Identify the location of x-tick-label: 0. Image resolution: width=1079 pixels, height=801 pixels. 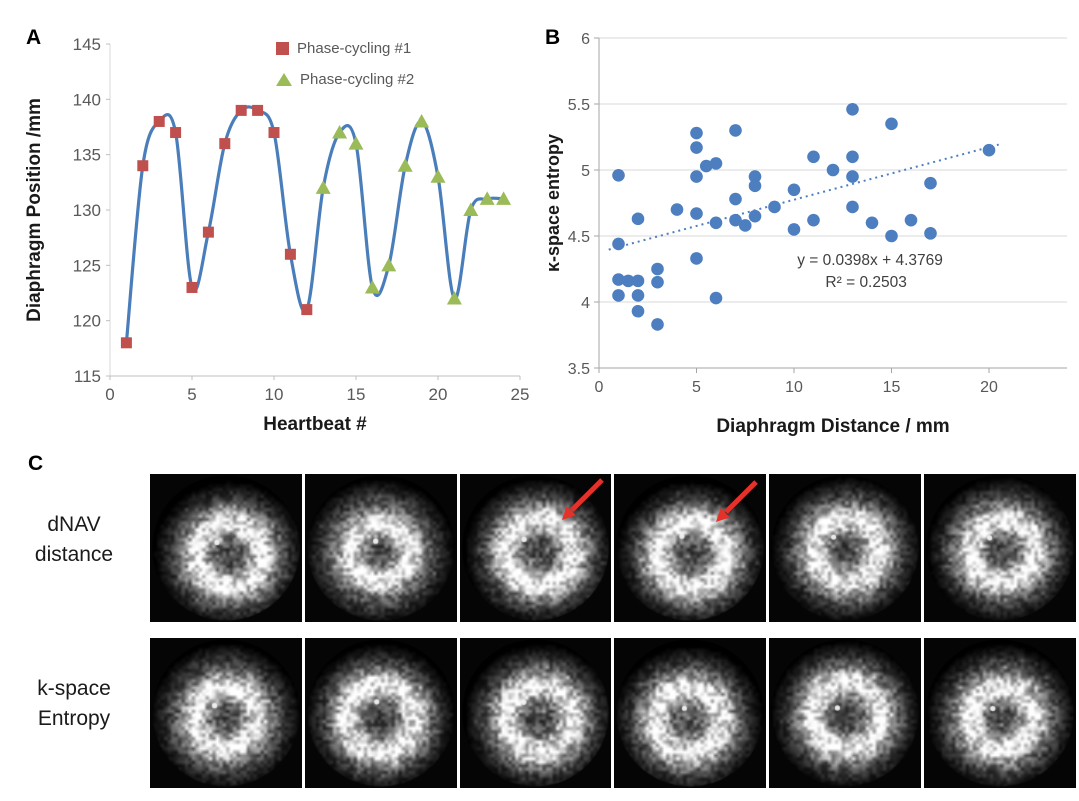
(109, 394).